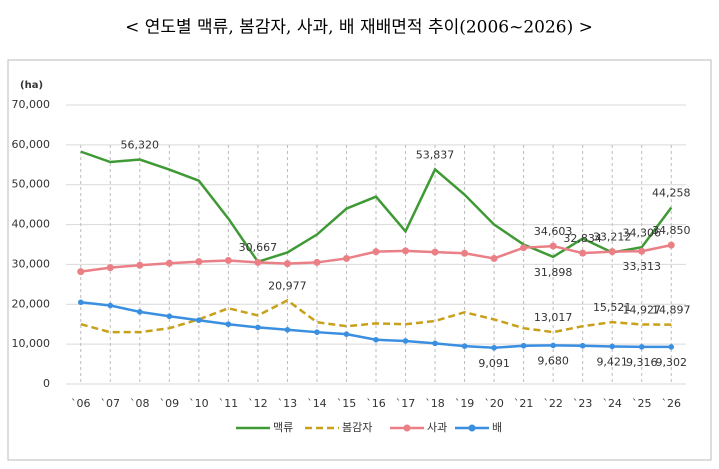 This screenshot has width=719, height=469. I want to click on x-tick-label: `11, so click(229, 403).